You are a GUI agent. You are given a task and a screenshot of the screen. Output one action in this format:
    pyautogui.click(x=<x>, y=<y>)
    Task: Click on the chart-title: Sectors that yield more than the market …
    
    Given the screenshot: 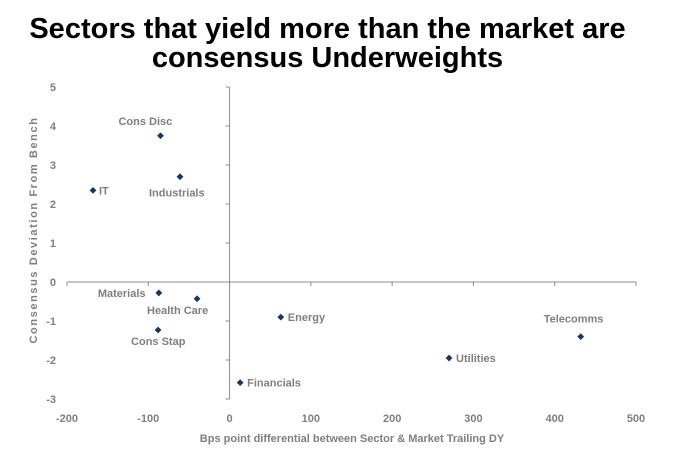 What is the action you would take?
    pyautogui.click(x=327, y=44)
    